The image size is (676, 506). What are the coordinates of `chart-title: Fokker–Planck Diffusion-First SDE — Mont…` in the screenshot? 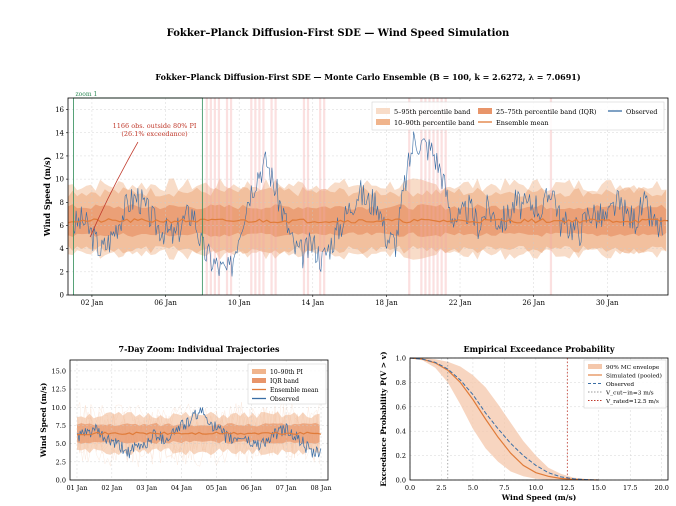 It's located at (367, 77).